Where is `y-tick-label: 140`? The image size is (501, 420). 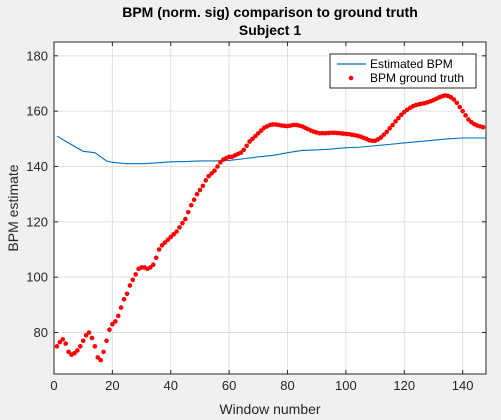 y-tick-label: 140 is located at coordinates (37, 166).